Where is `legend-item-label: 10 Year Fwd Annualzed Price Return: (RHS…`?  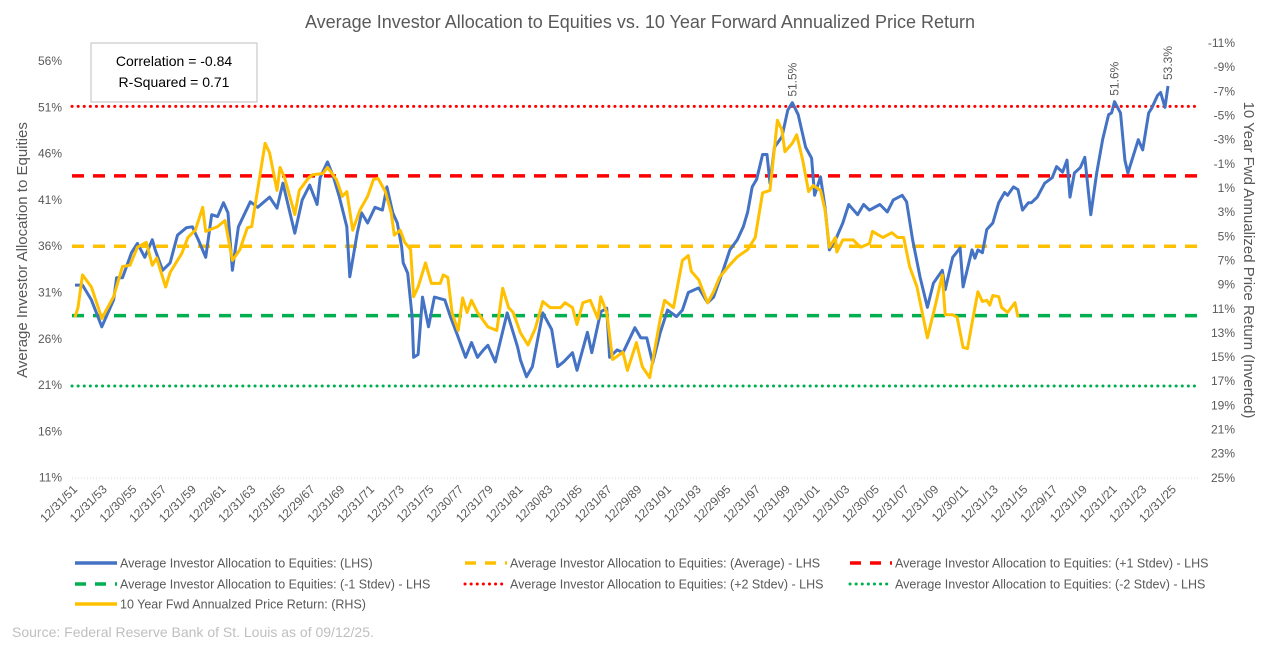 legend-item-label: 10 Year Fwd Annualzed Price Return: (RHS… is located at coordinates (243, 605).